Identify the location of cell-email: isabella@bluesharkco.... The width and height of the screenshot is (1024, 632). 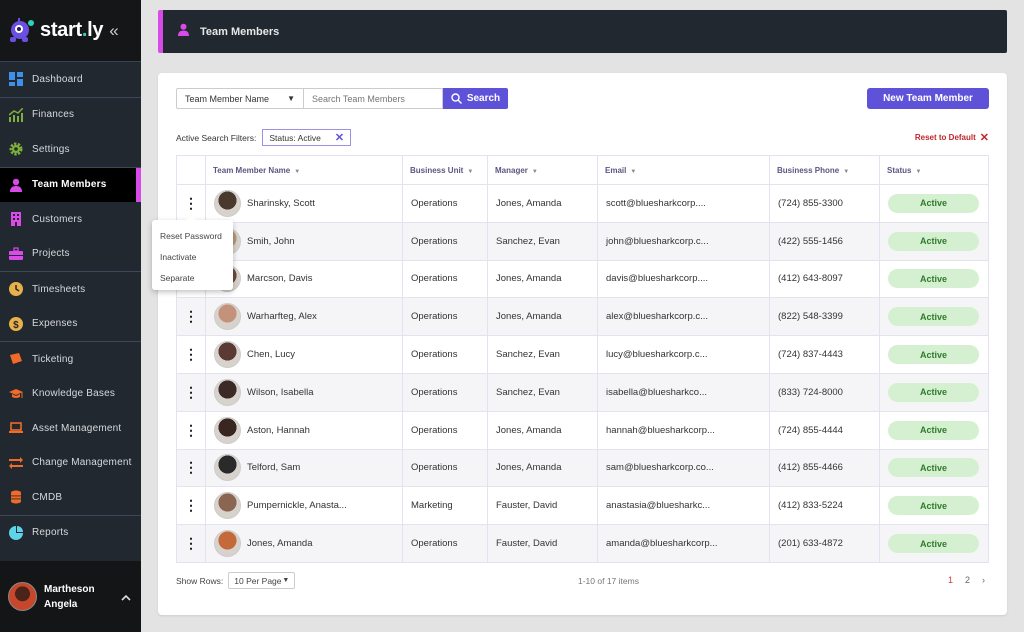
(683, 392).